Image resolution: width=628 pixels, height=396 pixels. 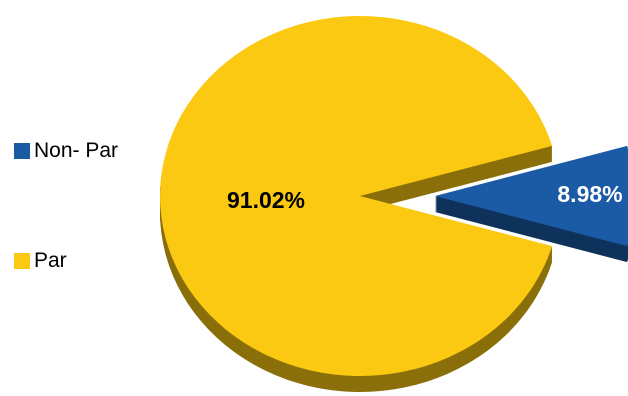 I want to click on data-label-par: 91.02%, so click(x=266, y=200).